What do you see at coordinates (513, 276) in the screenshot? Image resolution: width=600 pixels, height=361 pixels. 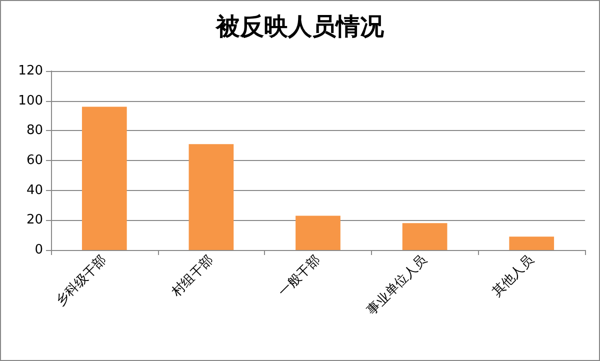 I see `x-tick-label: 其他人员` at bounding box center [513, 276].